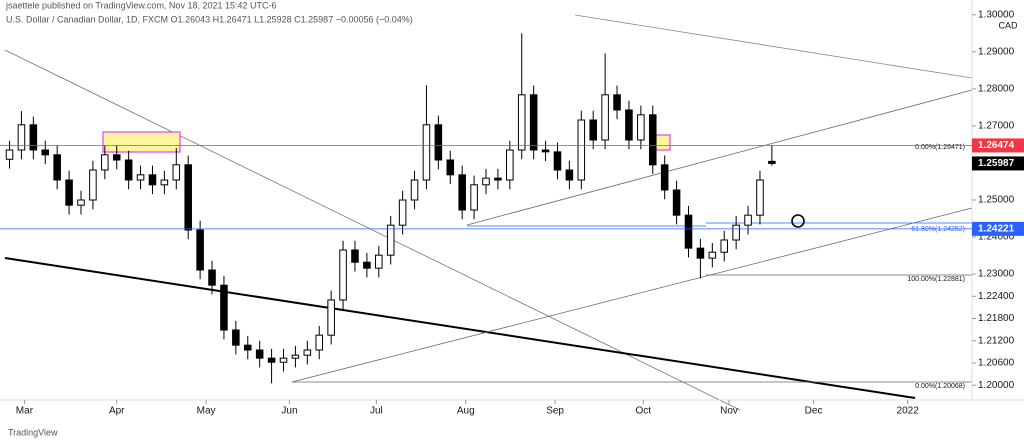  What do you see at coordinates (996, 126) in the screenshot?
I see `y-tick-label: 1.27000` at bounding box center [996, 126].